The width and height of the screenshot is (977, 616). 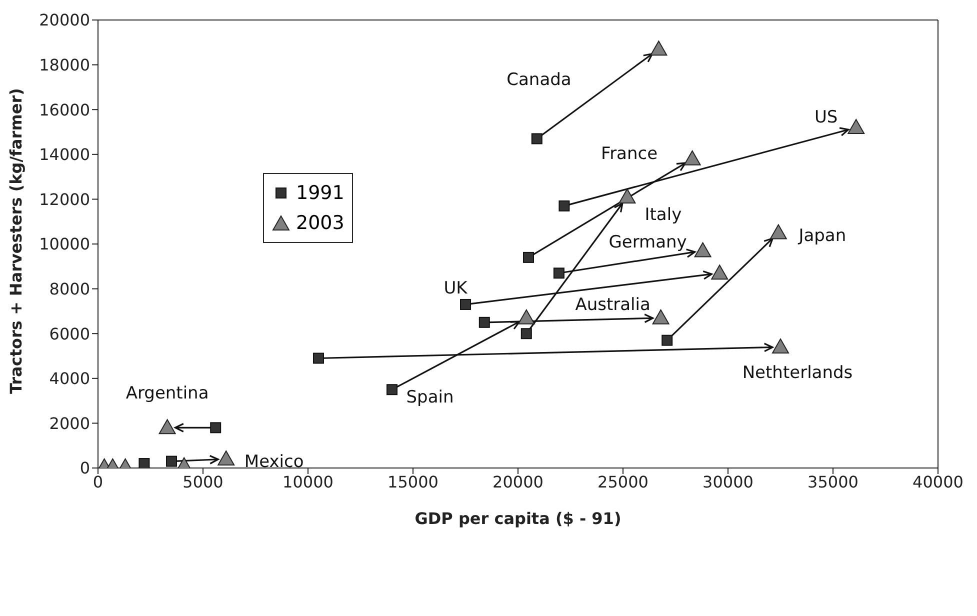 I want to click on y-tick-label: 20000, so click(x=64, y=20).